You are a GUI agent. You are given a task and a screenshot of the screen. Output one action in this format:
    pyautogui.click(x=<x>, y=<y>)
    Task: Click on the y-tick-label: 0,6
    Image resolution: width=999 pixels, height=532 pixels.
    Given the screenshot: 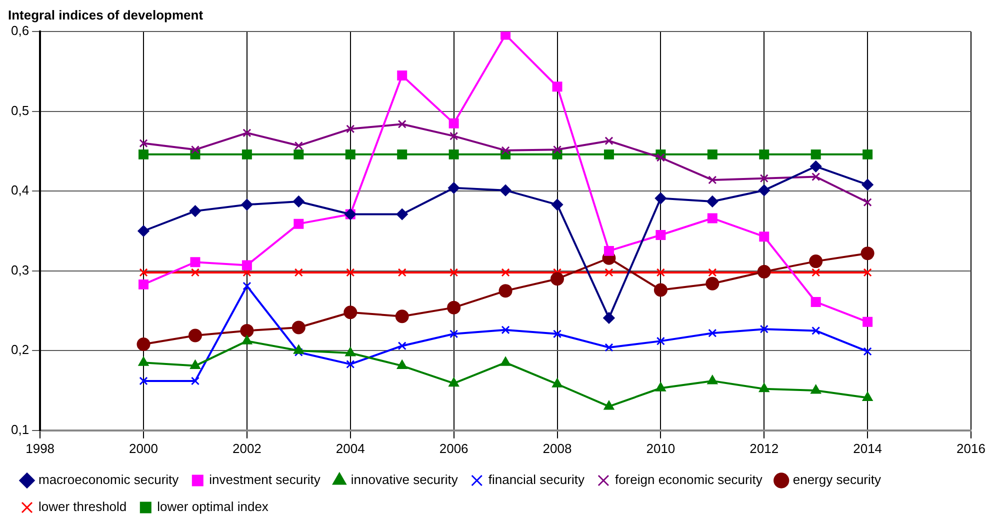 What is the action you would take?
    pyautogui.click(x=20, y=30)
    